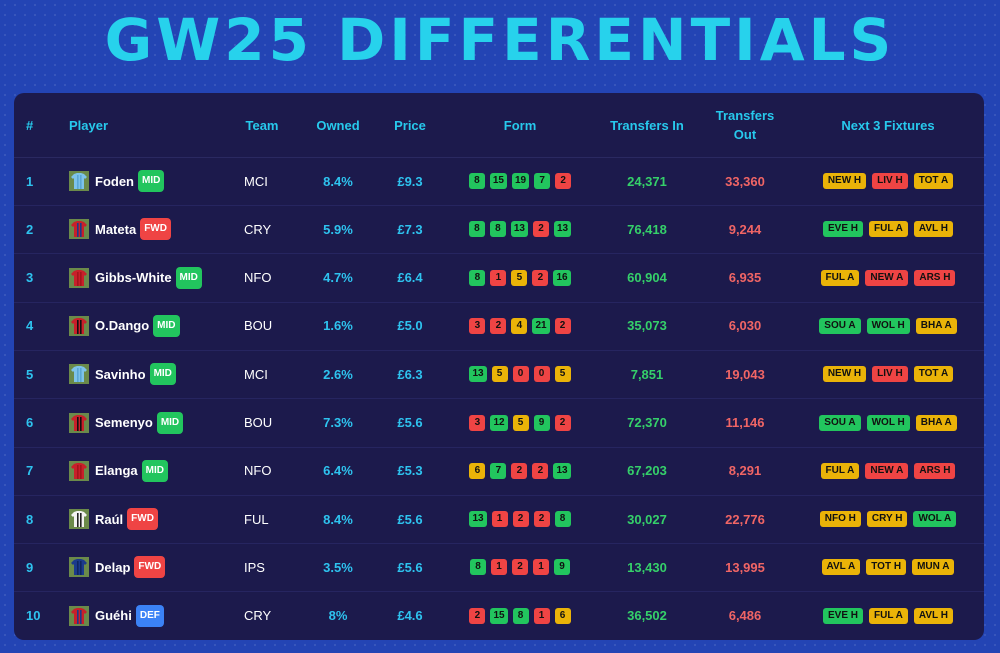 This screenshot has height=653, width=1000. What do you see at coordinates (122, 326) in the screenshot?
I see `player-name: O.Dango` at bounding box center [122, 326].